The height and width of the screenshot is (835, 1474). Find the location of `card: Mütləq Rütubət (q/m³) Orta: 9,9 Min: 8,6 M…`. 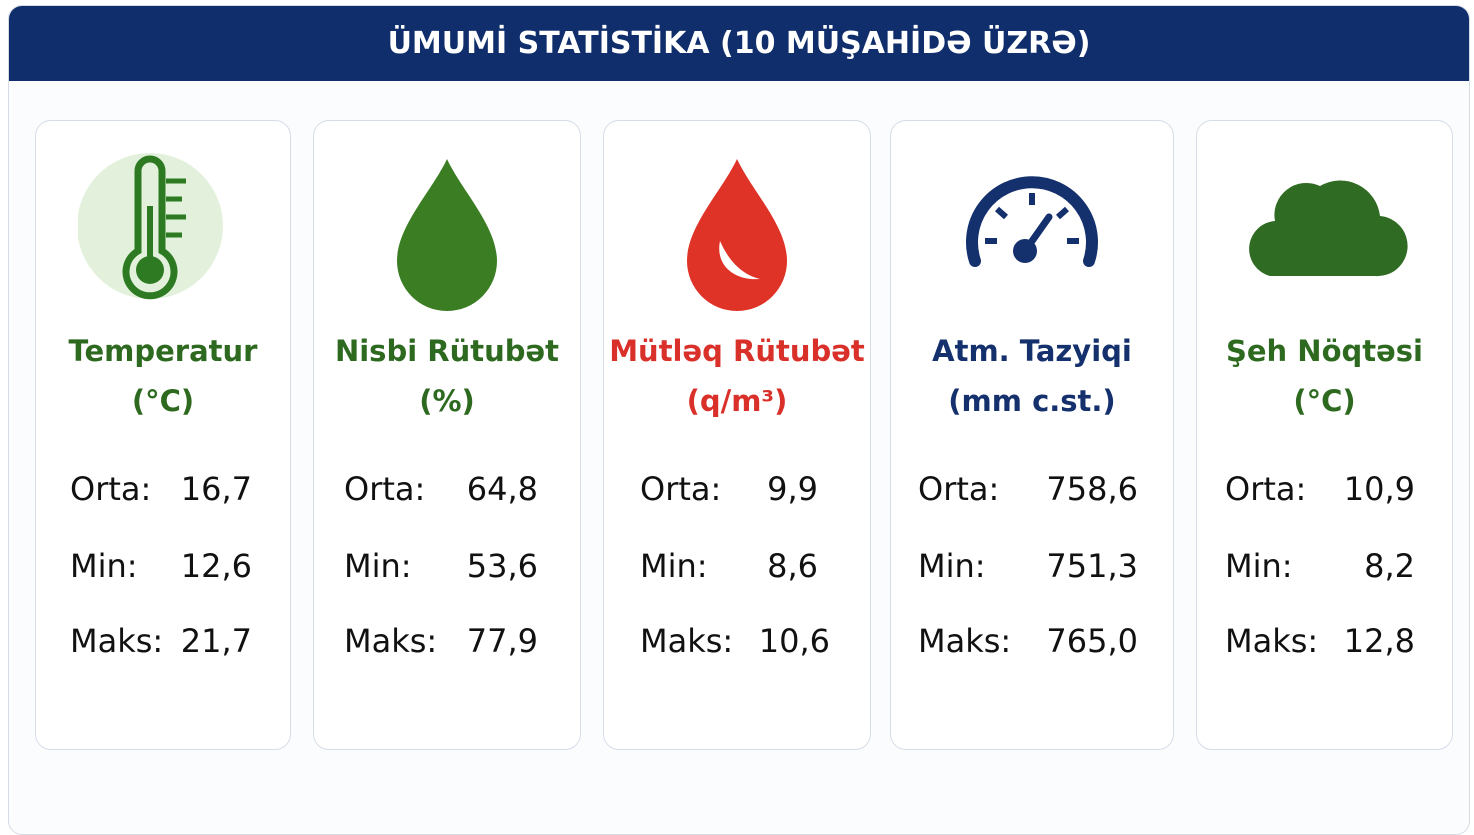

card: Mütləq Rütubət (q/m³) Orta: 9,9 Min: 8,6 M… is located at coordinates (737, 435).